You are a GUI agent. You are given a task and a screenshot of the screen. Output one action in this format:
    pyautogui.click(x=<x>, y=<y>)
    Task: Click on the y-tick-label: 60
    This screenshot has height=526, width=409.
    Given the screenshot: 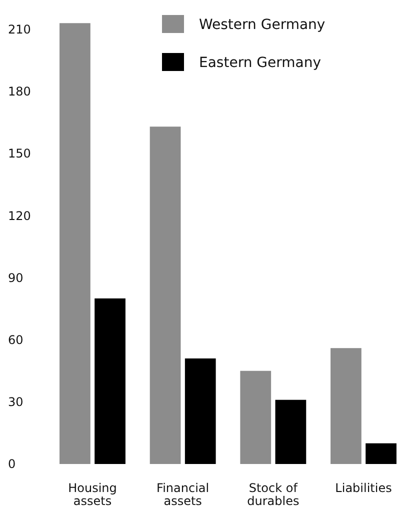 What is the action you would take?
    pyautogui.click(x=16, y=340)
    